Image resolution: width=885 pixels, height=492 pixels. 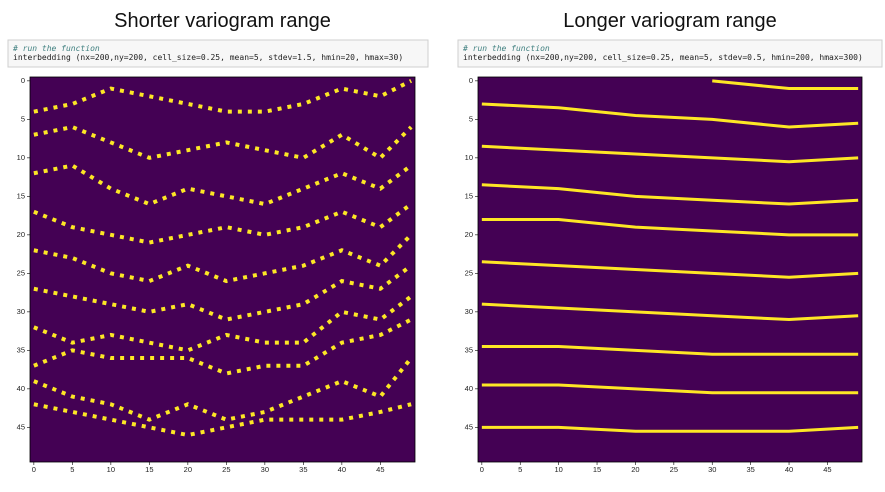 I want to click on panel-title: Shorter variogram range, so click(x=222, y=21).